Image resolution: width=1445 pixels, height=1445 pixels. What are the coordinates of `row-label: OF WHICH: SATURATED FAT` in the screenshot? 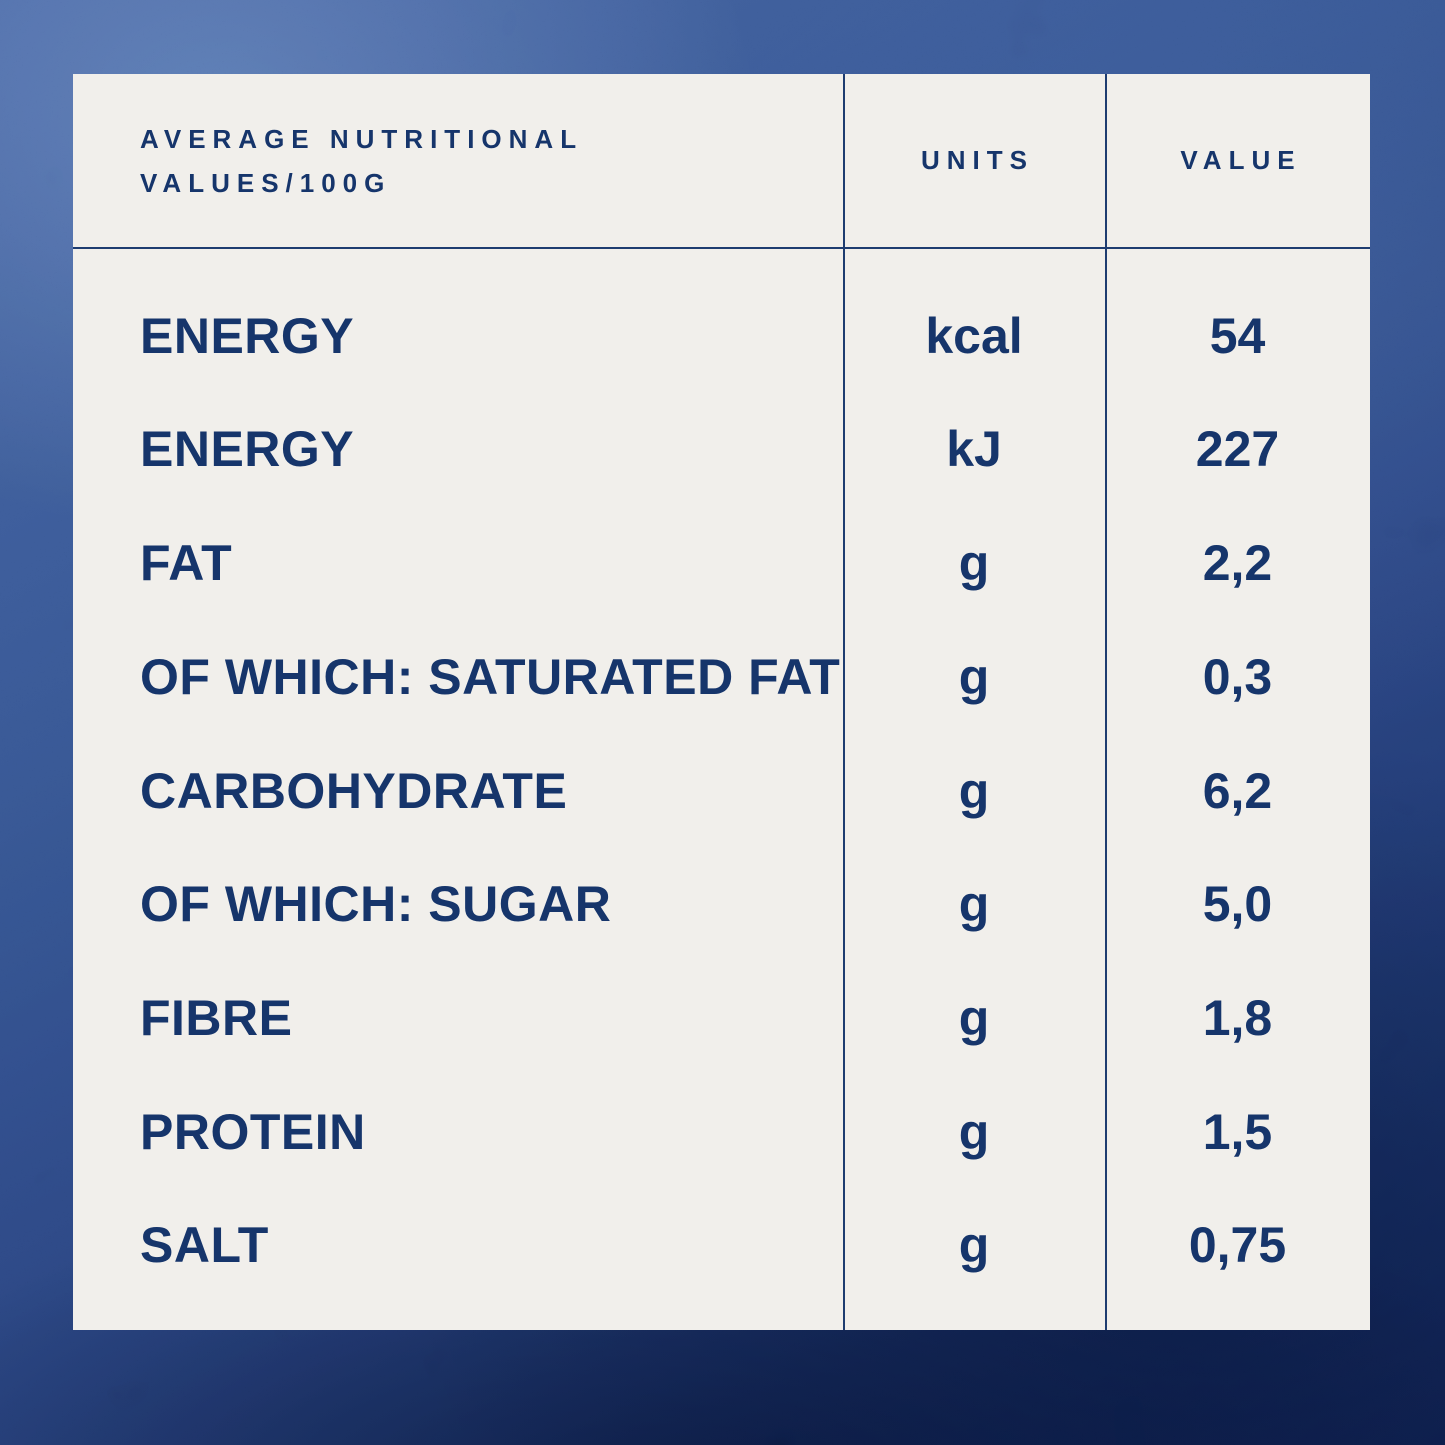 It's located at (490, 676).